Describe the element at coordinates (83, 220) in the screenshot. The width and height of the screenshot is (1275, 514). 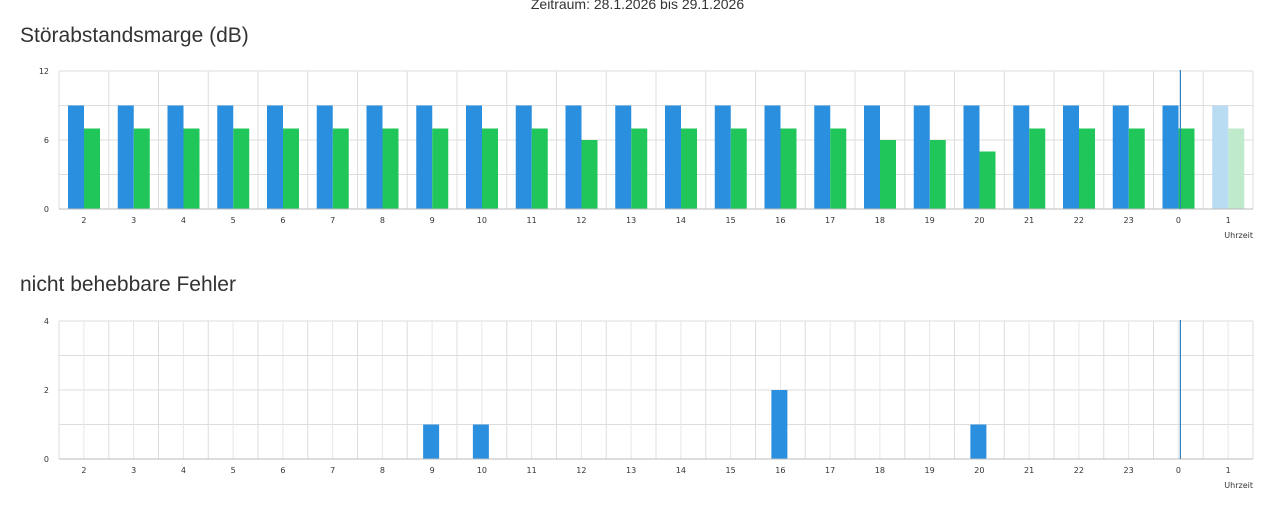
I see `x-tick-label: 2` at that location.